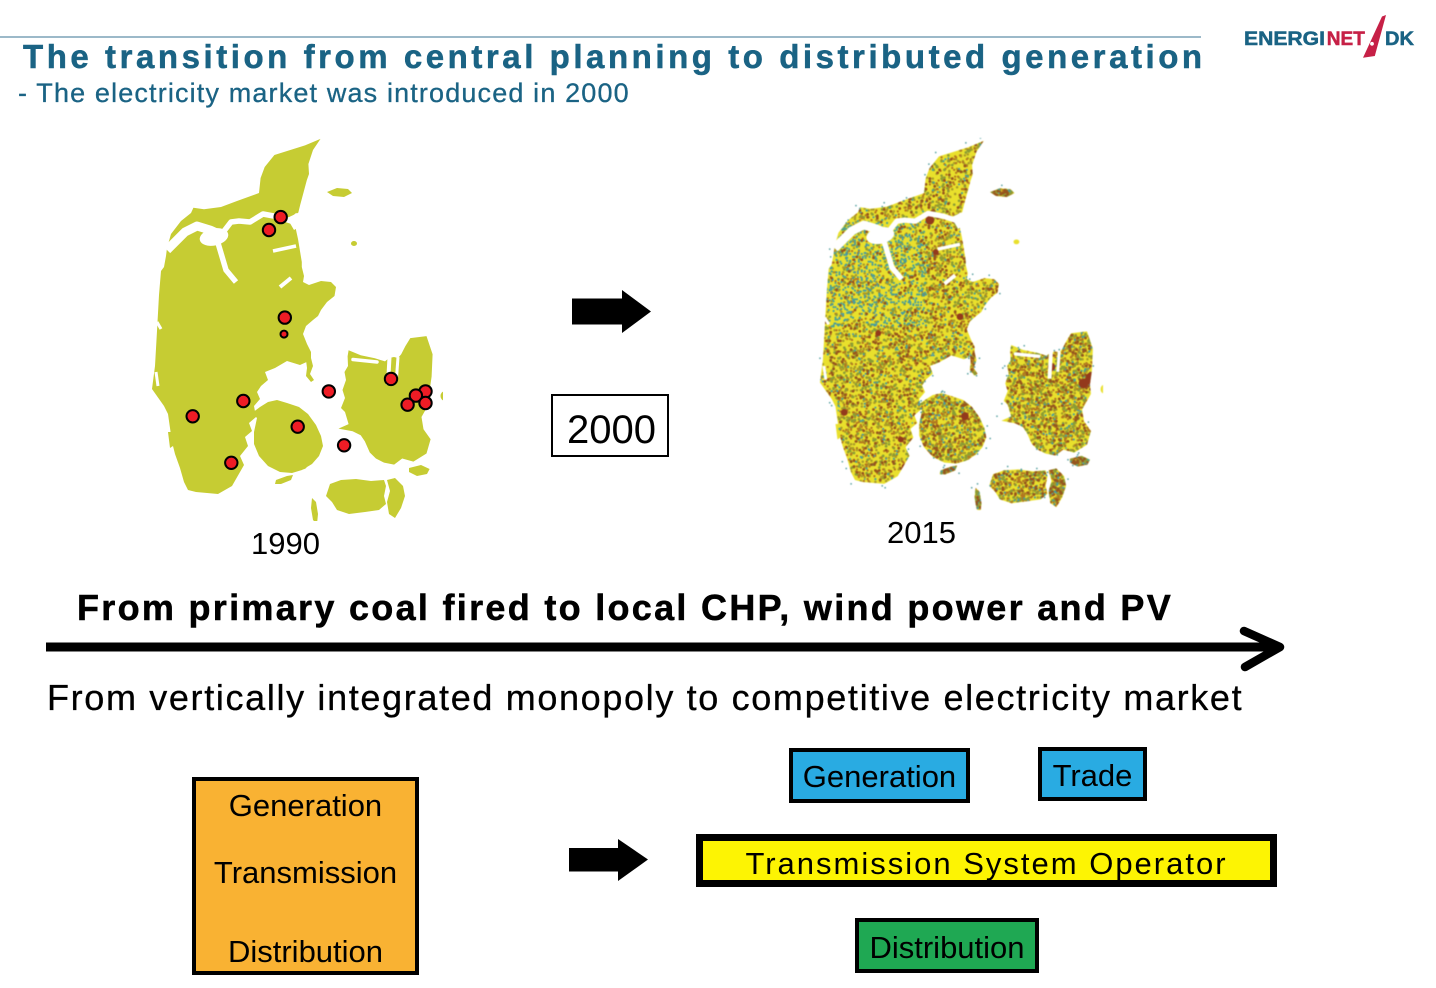 This screenshot has height=988, width=1436. I want to click on svg-text: NET, so click(1346, 39).